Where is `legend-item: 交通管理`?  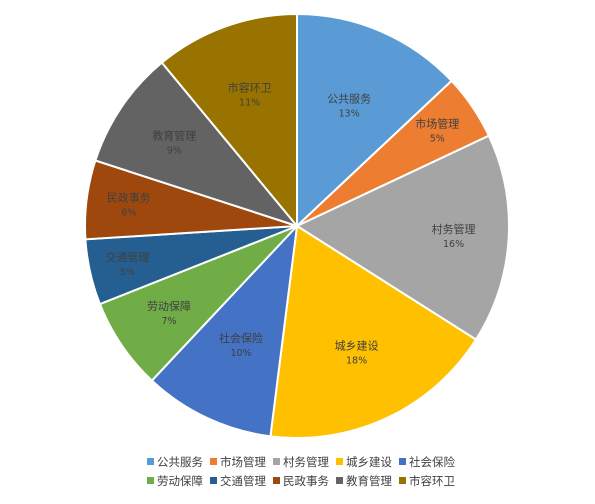
legend-item: 交通管理 is located at coordinates (238, 481).